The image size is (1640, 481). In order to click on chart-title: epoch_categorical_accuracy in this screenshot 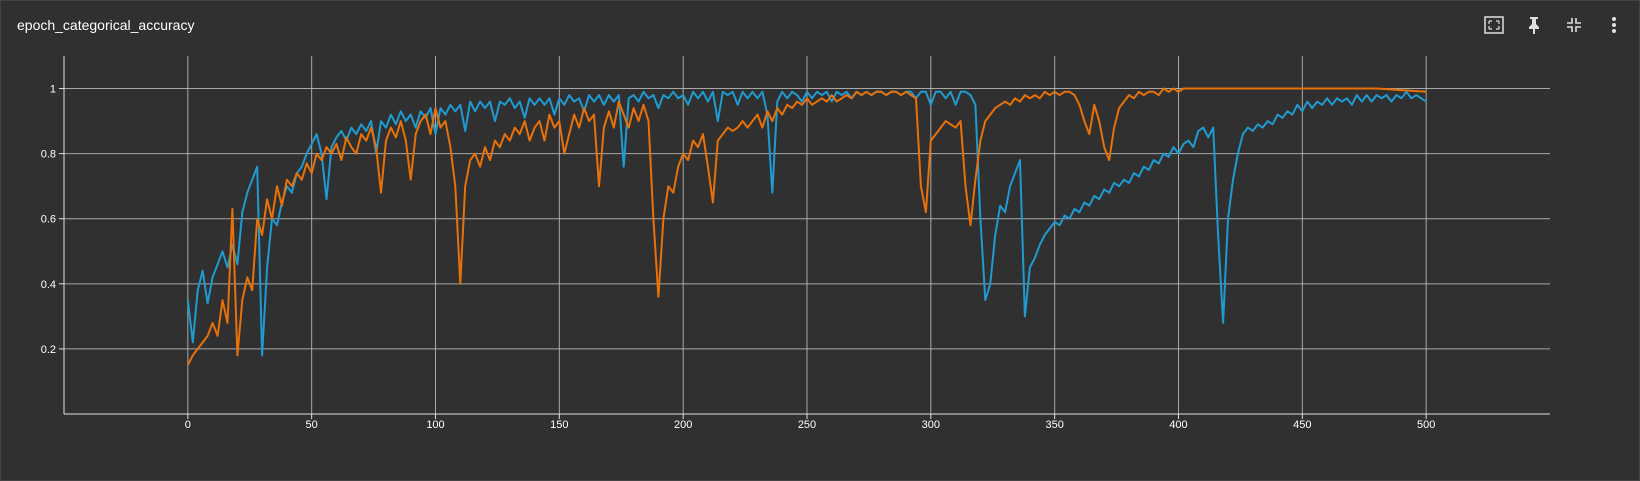, I will do `click(106, 25)`.